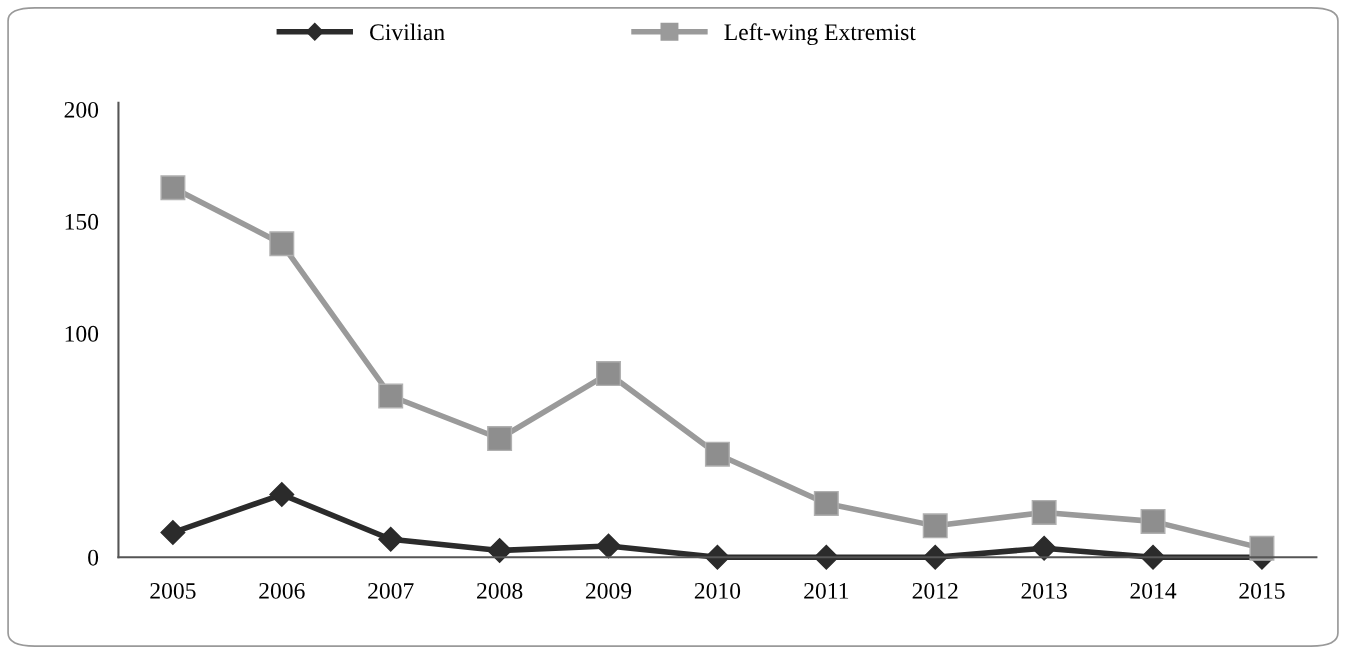  Describe the element at coordinates (826, 590) in the screenshot. I see `x-tick-label: 2011` at that location.